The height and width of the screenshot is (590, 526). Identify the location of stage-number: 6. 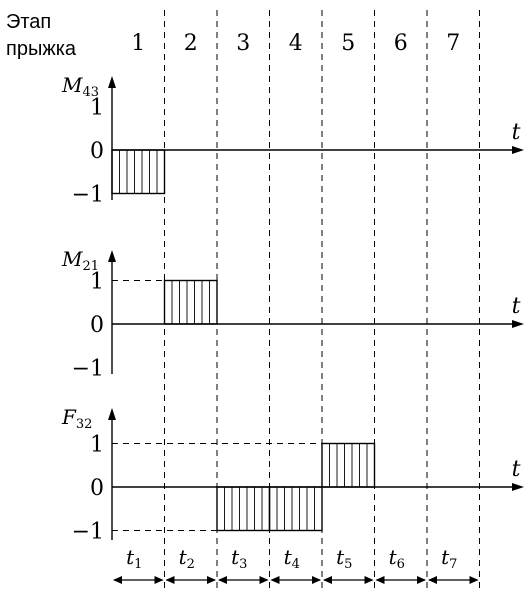
(401, 43).